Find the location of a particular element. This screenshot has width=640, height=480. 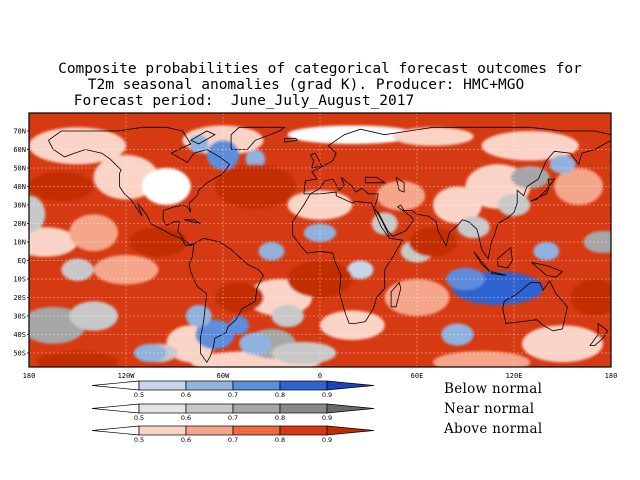

lon-label: 60W is located at coordinates (223, 376).